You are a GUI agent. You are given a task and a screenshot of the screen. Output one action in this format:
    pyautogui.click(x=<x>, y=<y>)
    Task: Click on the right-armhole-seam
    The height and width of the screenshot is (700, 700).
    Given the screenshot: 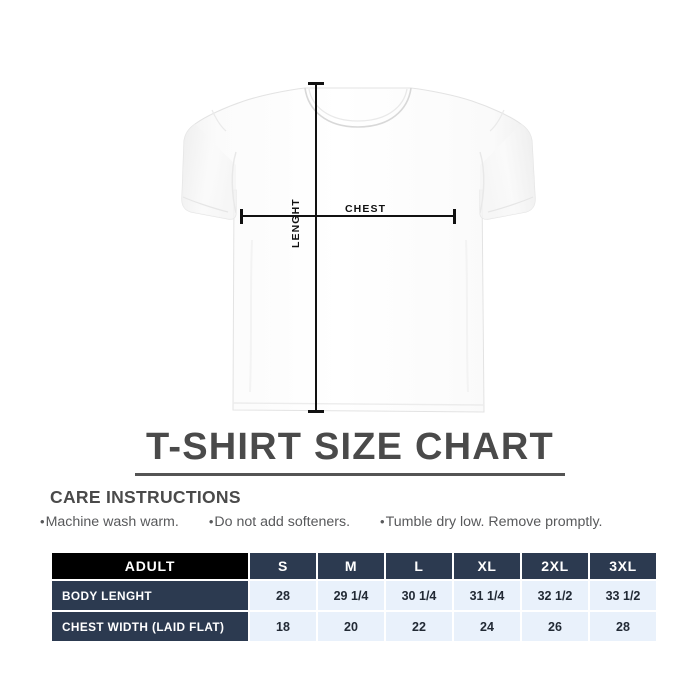 What is the action you would take?
    pyautogui.click(x=482, y=182)
    